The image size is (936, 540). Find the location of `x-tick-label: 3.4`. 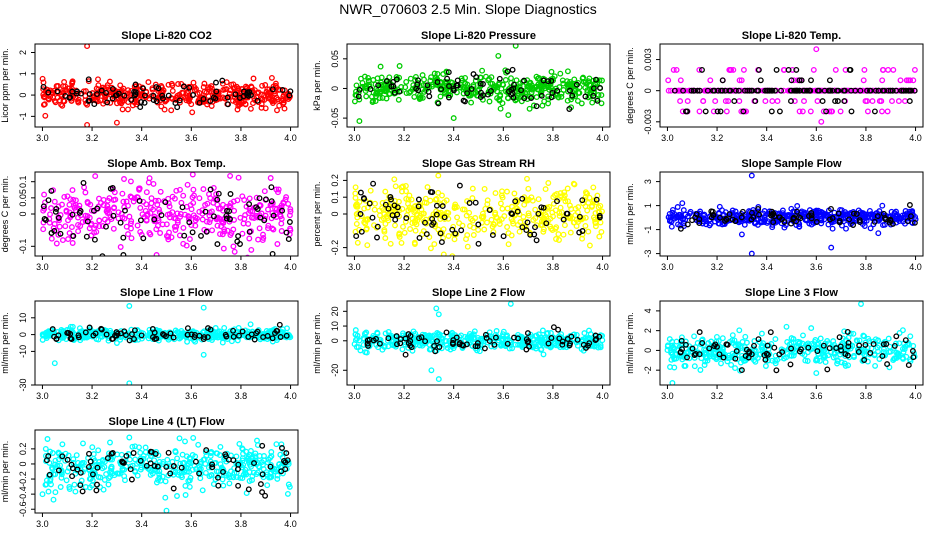

x-tick-label: 3.4 is located at coordinates (453, 138).